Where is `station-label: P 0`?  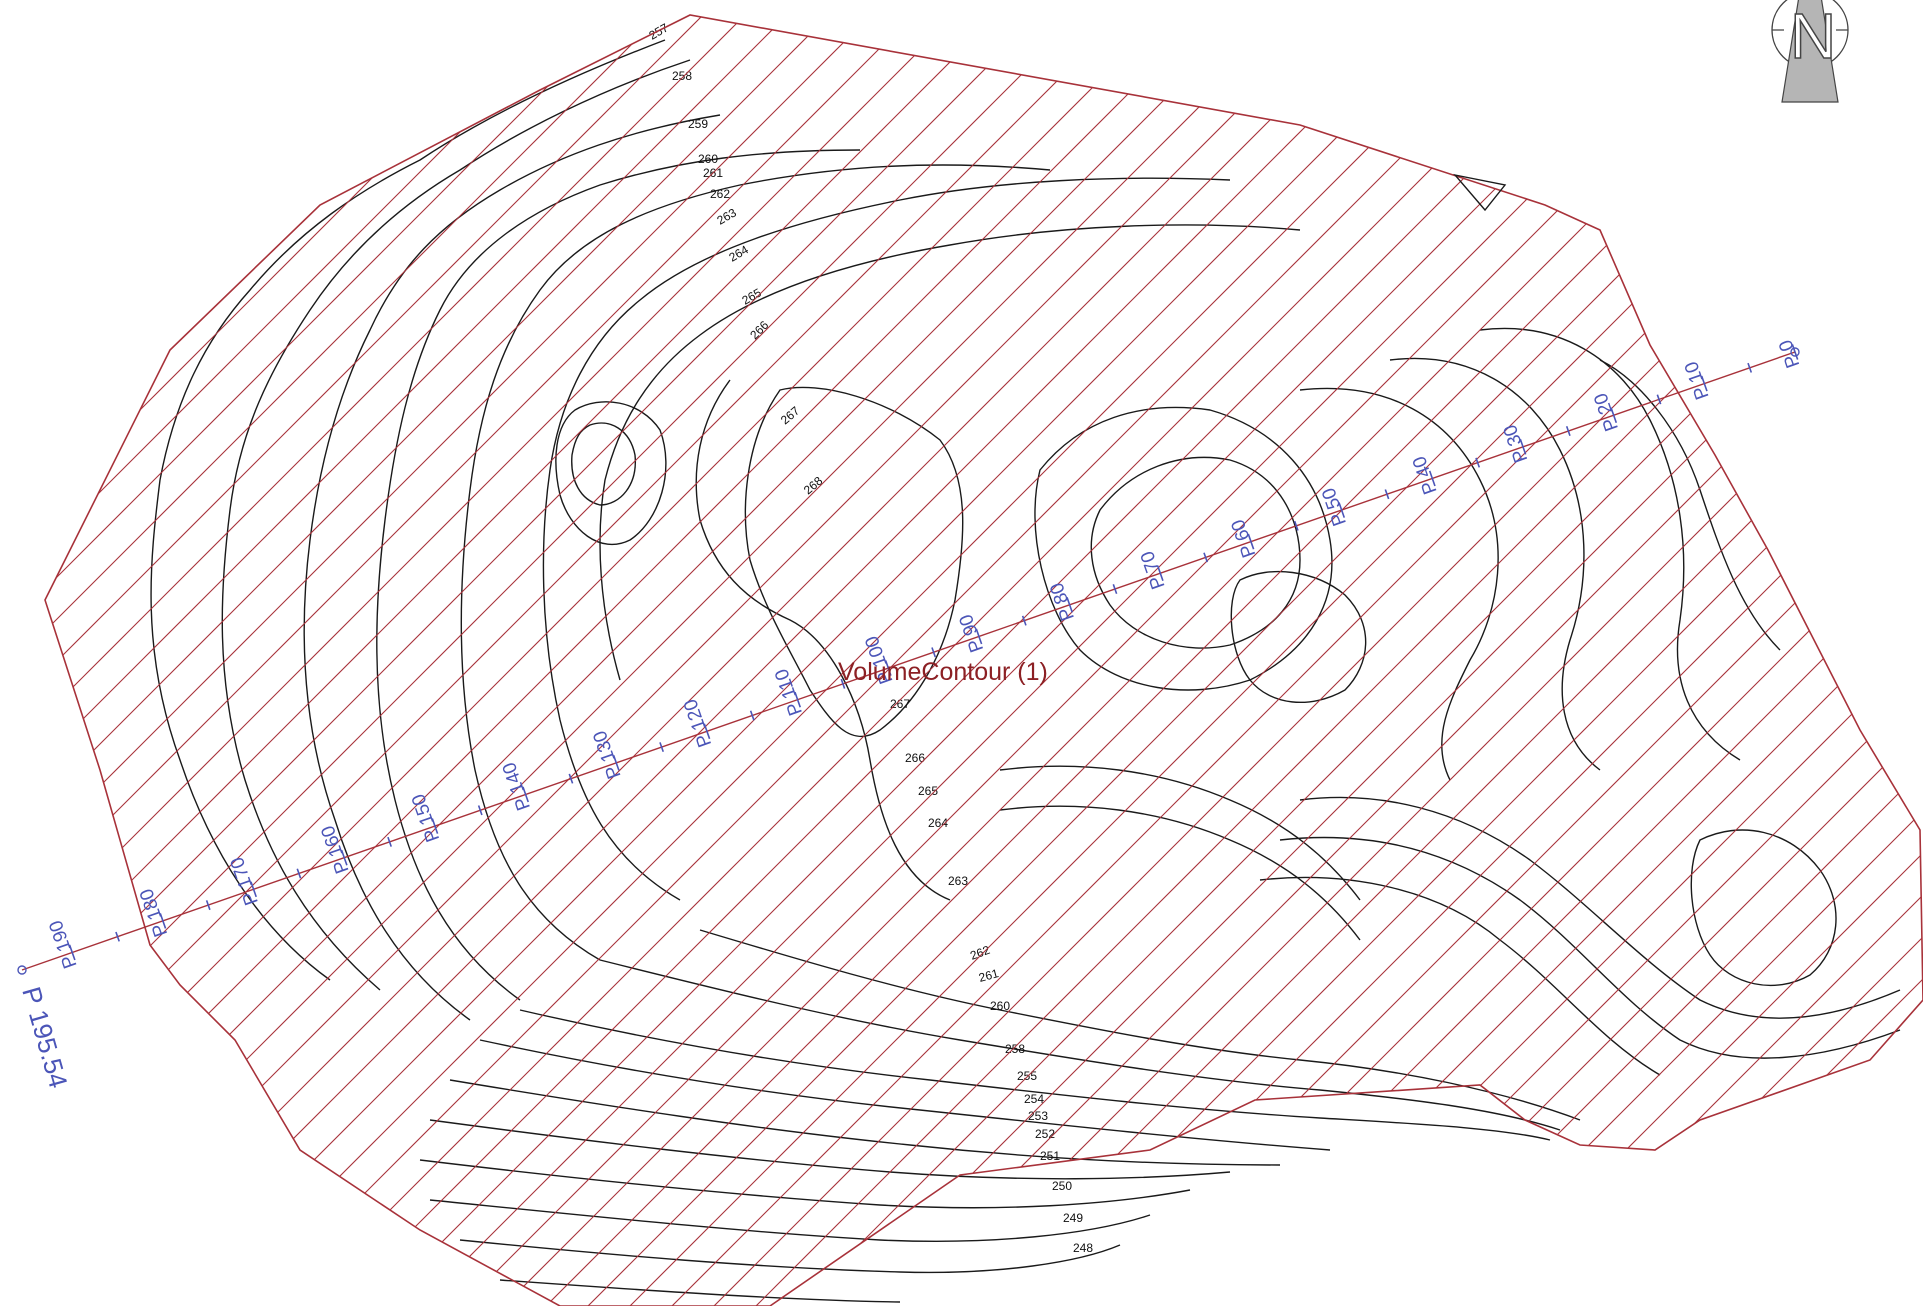
station-label: P 0 is located at coordinates (1789, 354).